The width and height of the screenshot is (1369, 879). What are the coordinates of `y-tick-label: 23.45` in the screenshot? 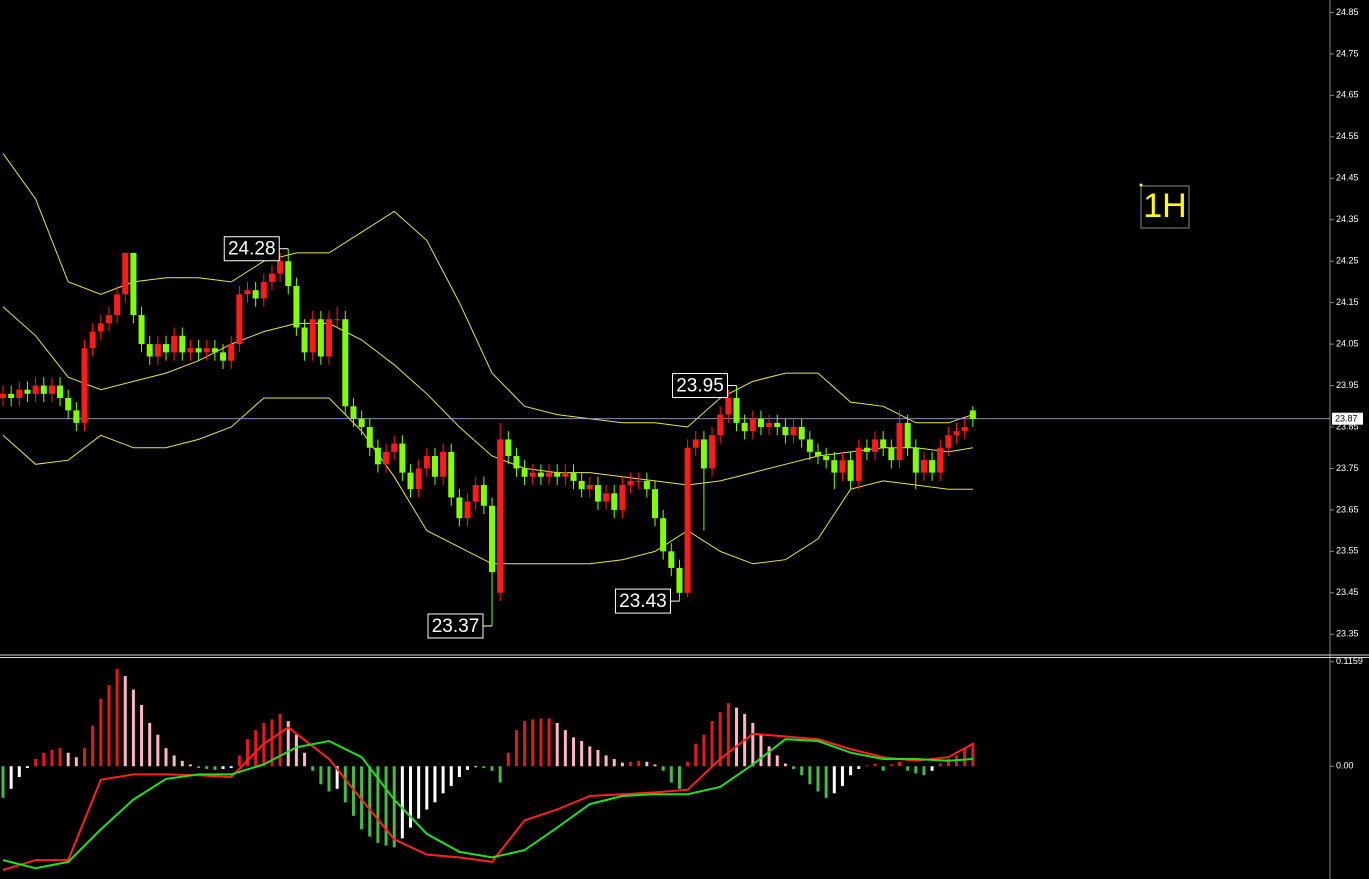 It's located at (1347, 592).